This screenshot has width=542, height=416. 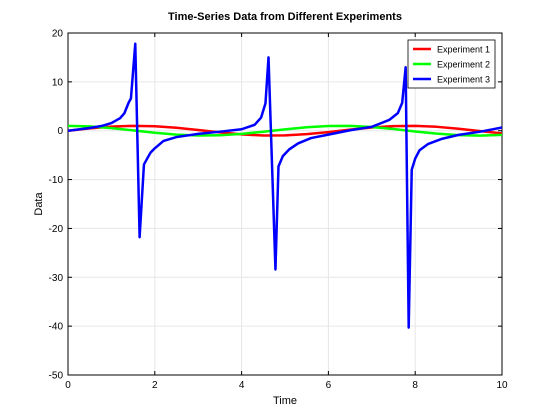 I want to click on x-tick-label: 4, so click(x=242, y=385).